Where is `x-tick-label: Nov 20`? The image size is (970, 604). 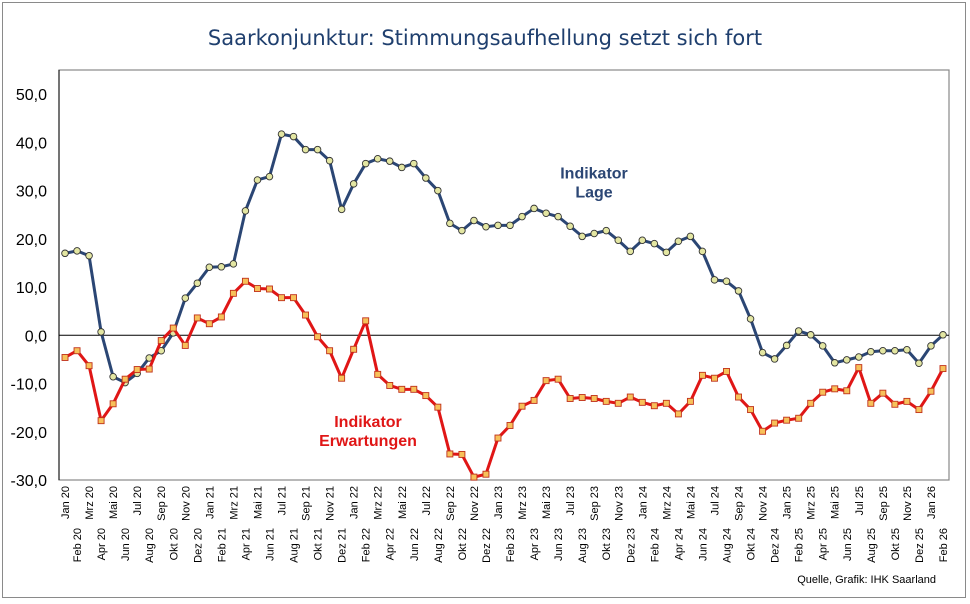
x-tick-label: Nov 20 is located at coordinates (186, 503).